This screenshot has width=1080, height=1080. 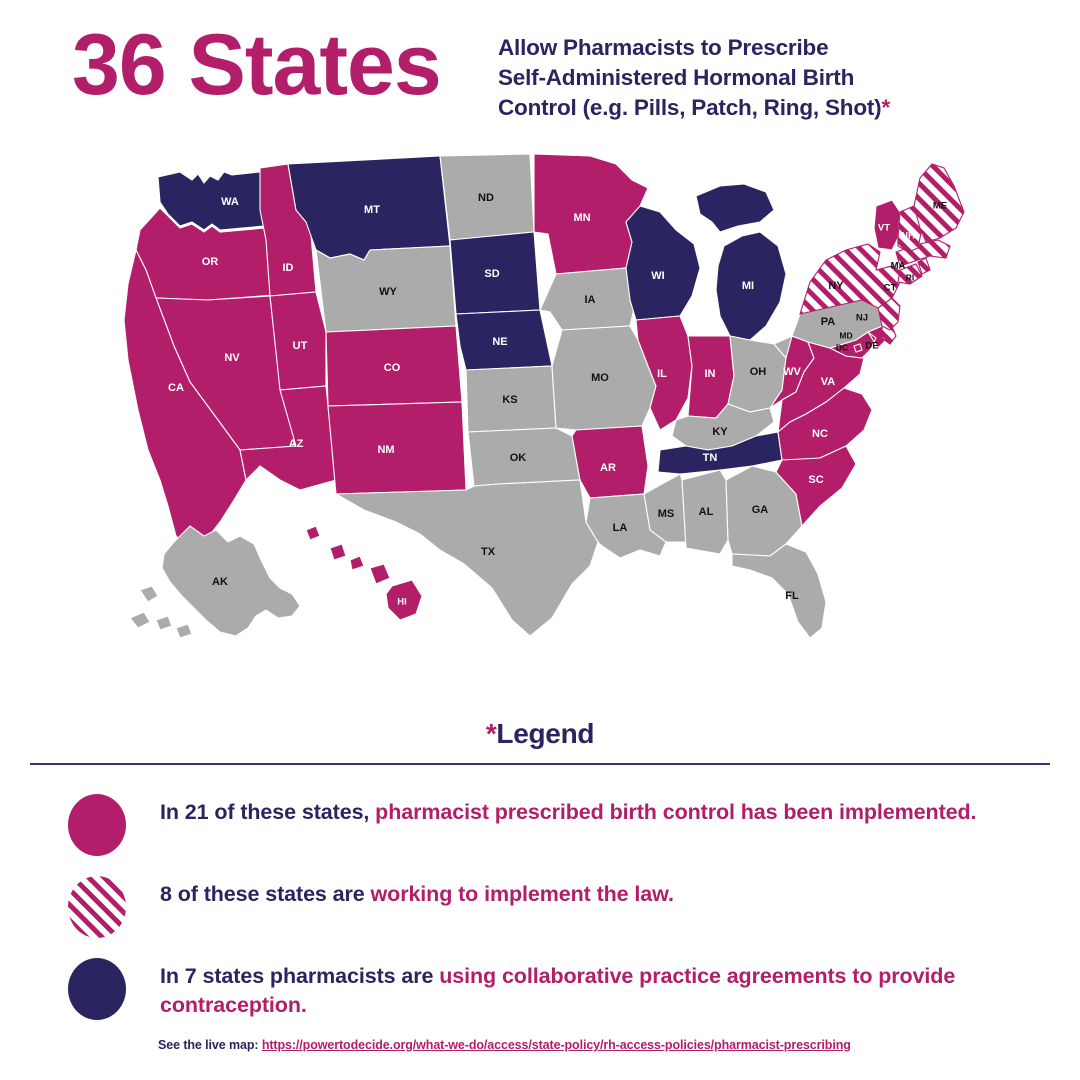 I want to click on state-UT, so click(x=298, y=341).